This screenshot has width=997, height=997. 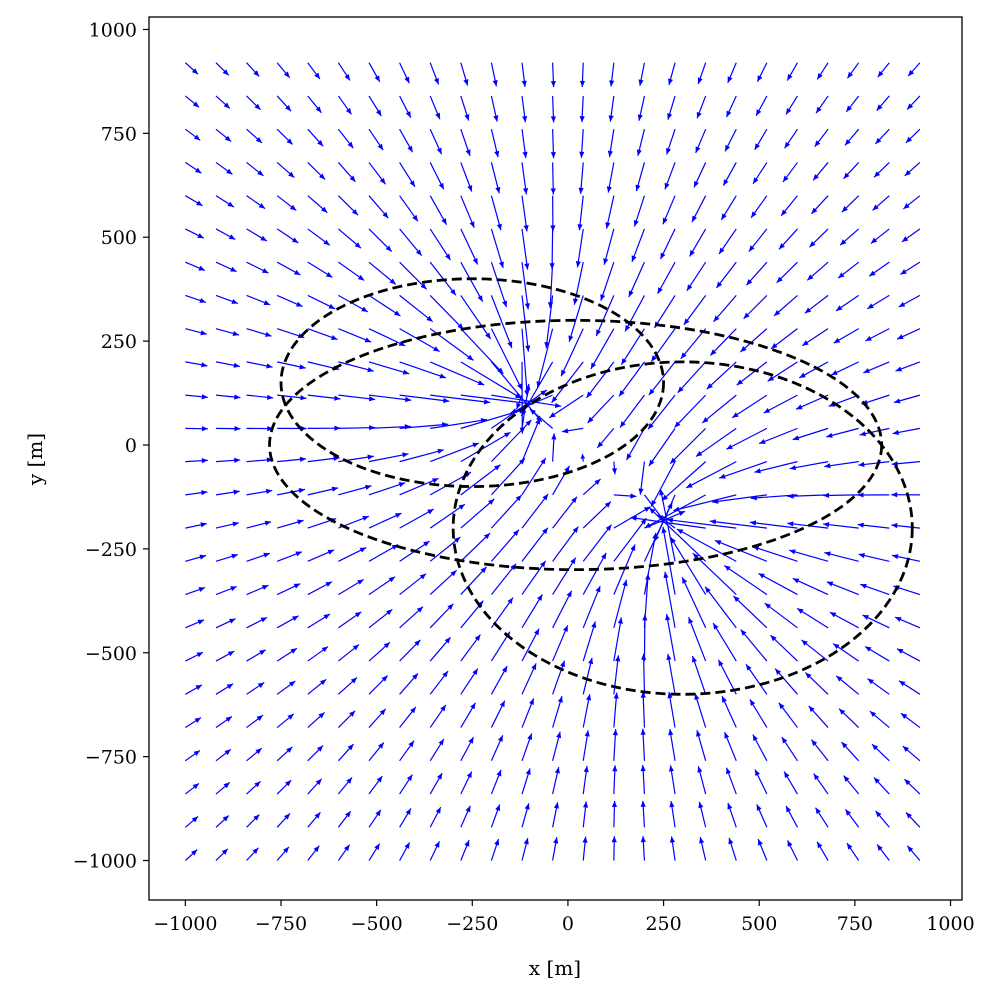 What do you see at coordinates (131, 446) in the screenshot?
I see `y-tick-label: 0` at bounding box center [131, 446].